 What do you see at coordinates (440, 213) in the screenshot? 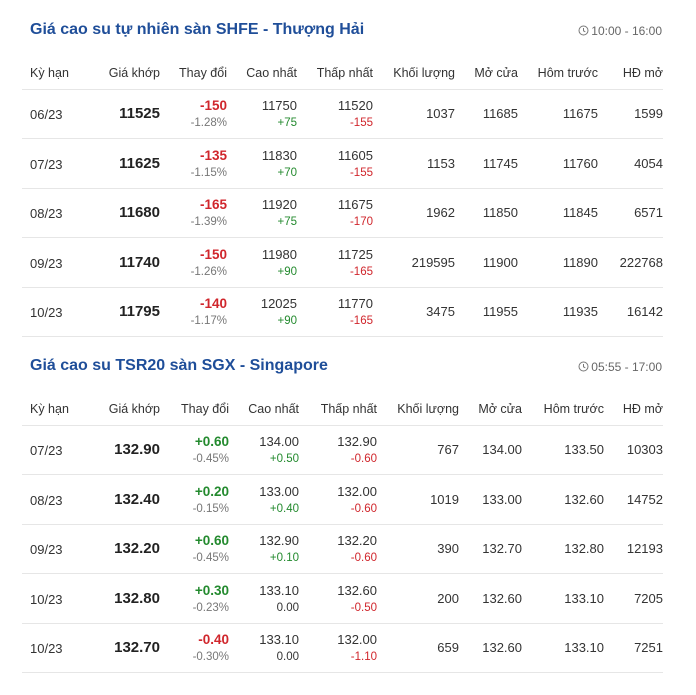
I see `volume: 1962` at bounding box center [440, 213].